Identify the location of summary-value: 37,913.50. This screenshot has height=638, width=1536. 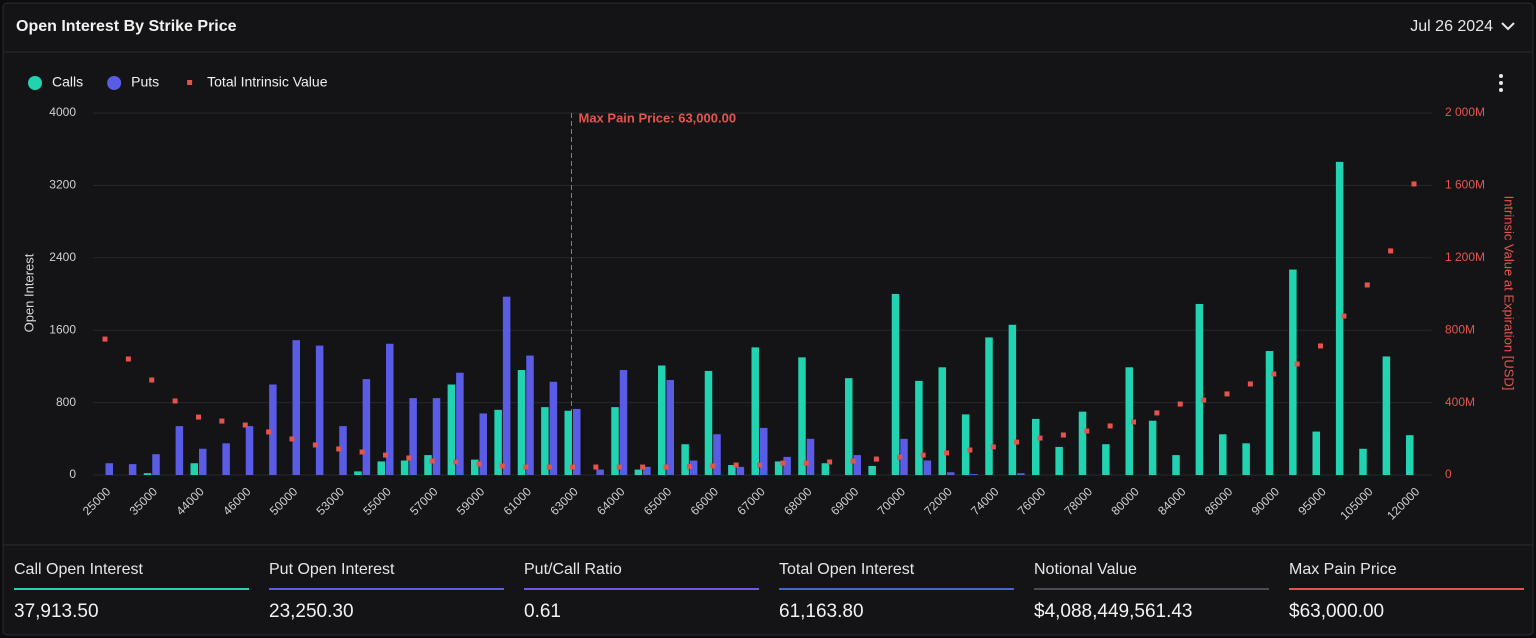
(56, 611).